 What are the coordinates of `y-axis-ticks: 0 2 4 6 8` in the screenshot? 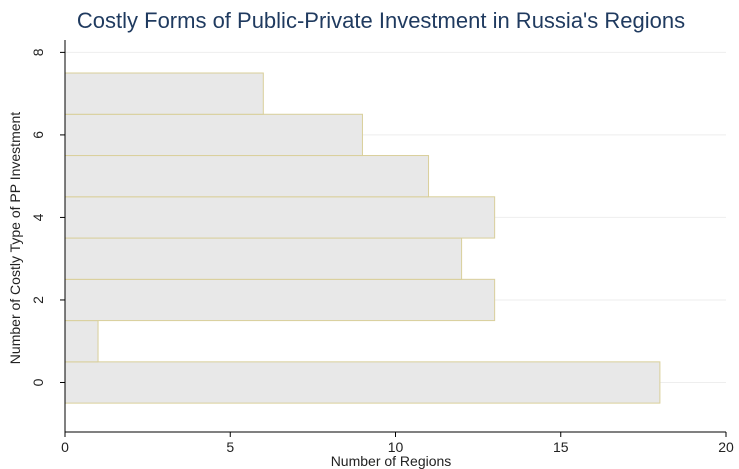 It's located at (47, 217).